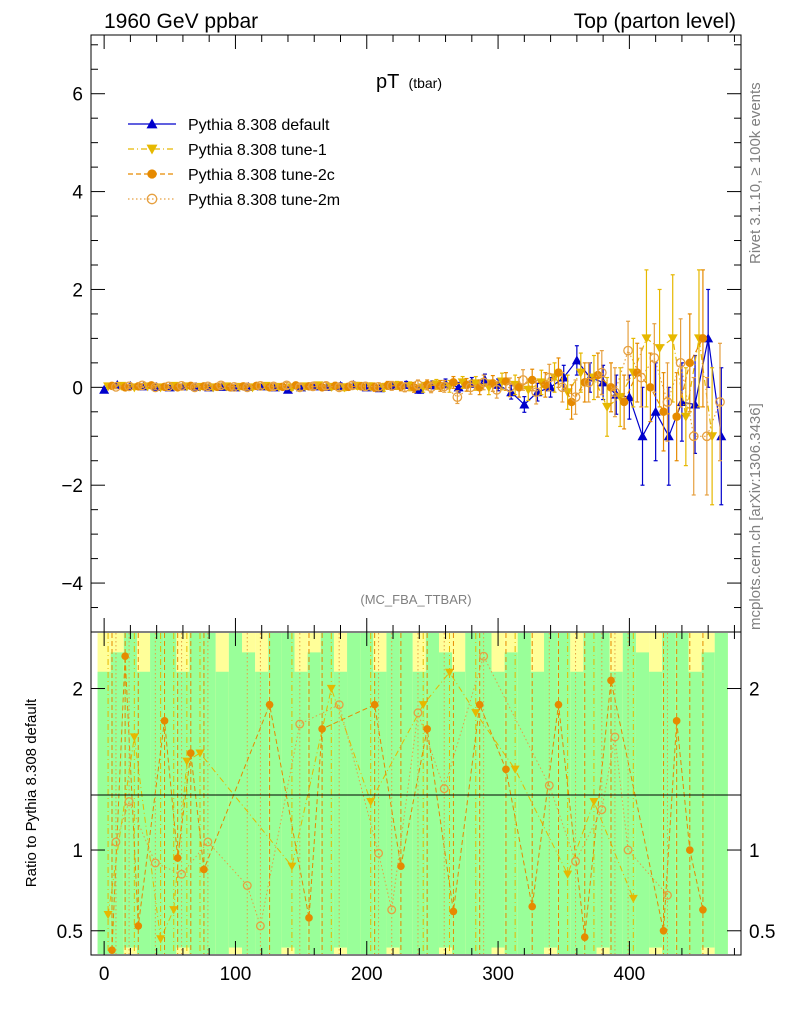 The height and width of the screenshot is (1024, 786). Describe the element at coordinates (425, 83) in the screenshot. I see `main-title-sub: (tbar)` at that location.